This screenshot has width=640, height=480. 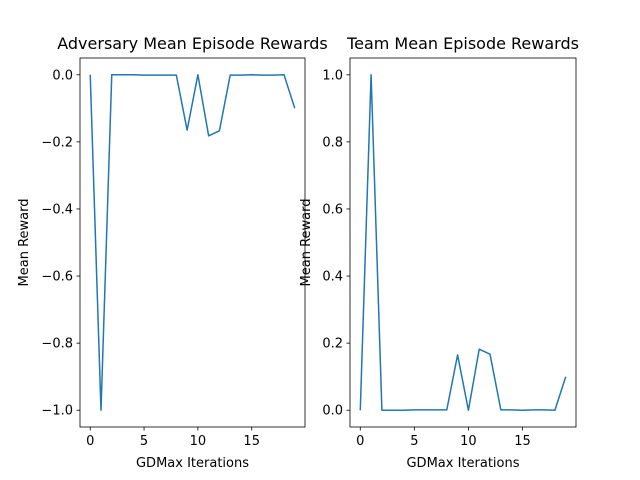 What do you see at coordinates (332, 75) in the screenshot?
I see `y-tick-label: 1.0` at bounding box center [332, 75].